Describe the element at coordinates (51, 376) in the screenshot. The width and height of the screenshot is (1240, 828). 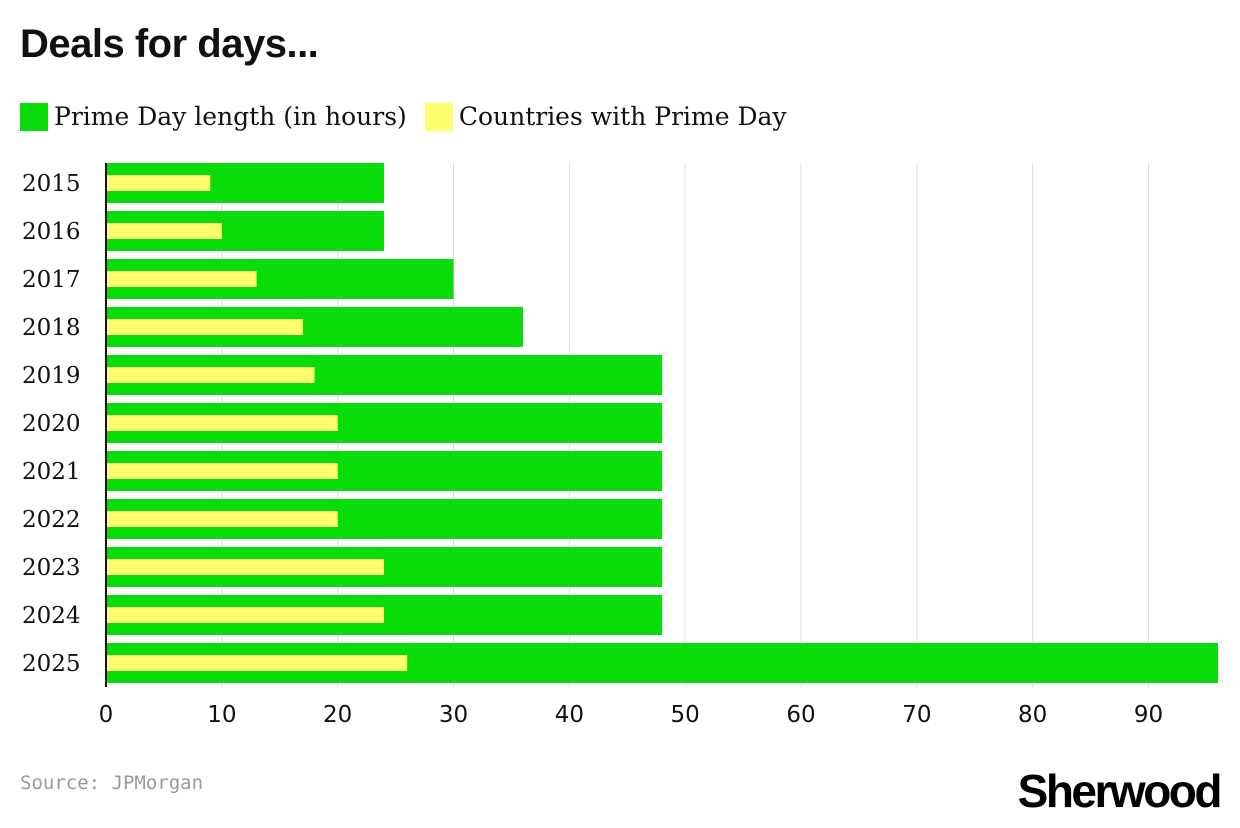
I see `y-tick-label: 2019` at that location.